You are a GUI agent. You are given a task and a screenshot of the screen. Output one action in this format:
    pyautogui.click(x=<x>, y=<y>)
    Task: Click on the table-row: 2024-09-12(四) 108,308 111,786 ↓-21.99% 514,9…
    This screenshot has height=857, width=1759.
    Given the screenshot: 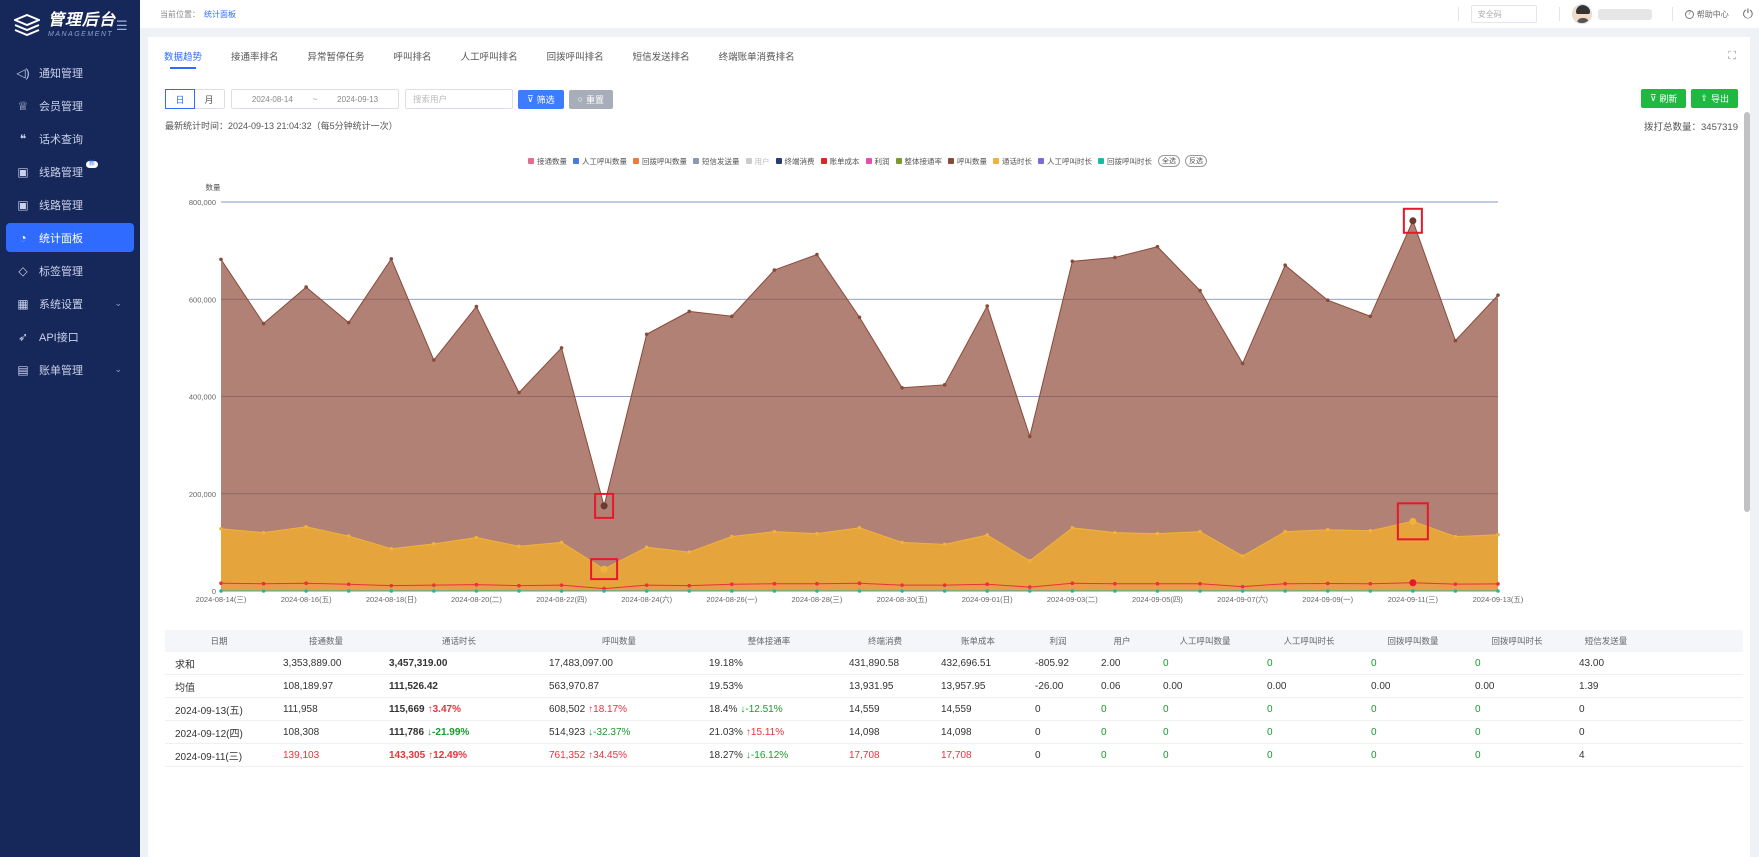 What is the action you would take?
    pyautogui.click(x=954, y=732)
    